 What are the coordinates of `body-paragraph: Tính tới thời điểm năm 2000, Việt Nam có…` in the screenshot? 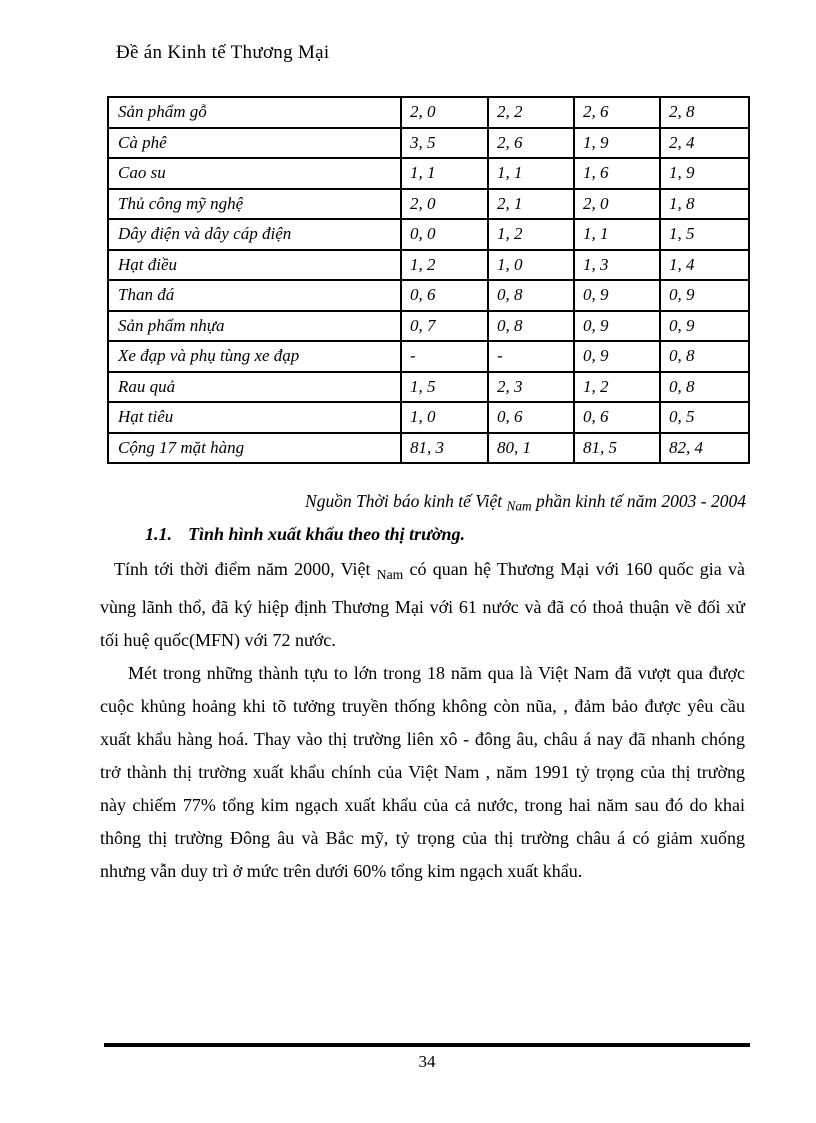 It's located at (422, 605).